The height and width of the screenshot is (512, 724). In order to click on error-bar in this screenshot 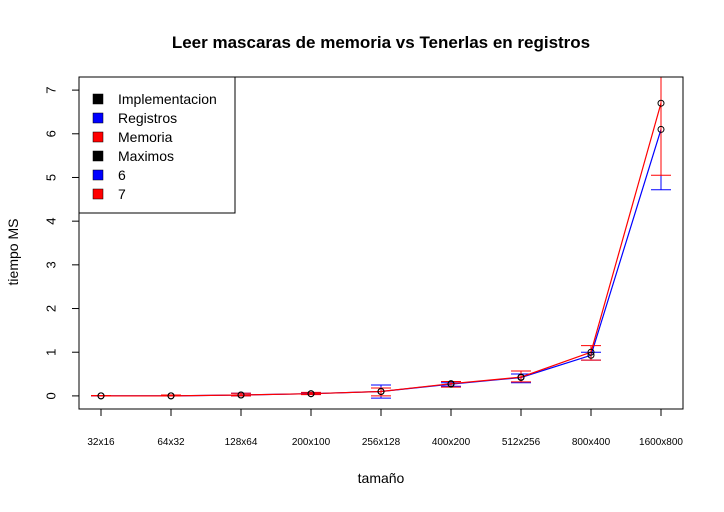, I will do `click(171, 395)`.